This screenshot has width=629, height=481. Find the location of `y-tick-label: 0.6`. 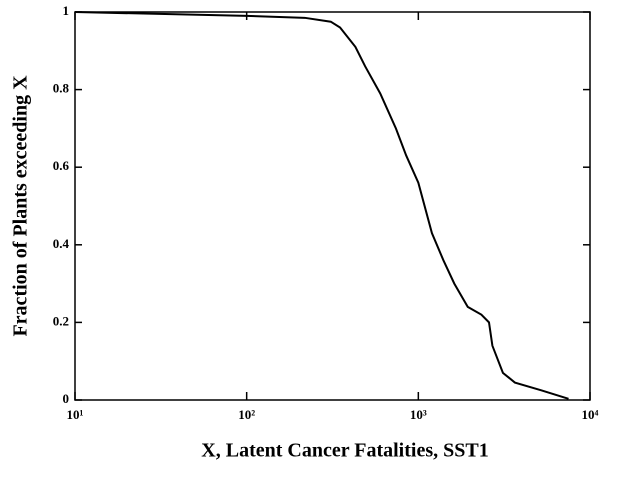

y-tick-label: 0.6 is located at coordinates (61, 165).